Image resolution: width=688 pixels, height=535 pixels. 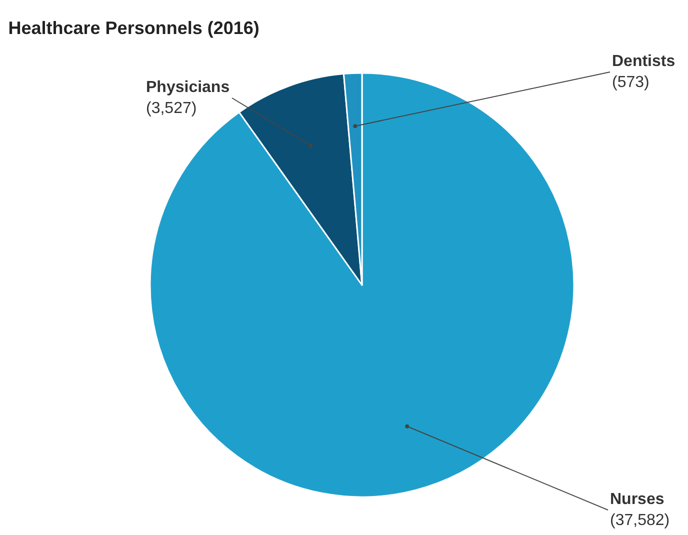 I want to click on data-label: (3,527), so click(x=171, y=108).